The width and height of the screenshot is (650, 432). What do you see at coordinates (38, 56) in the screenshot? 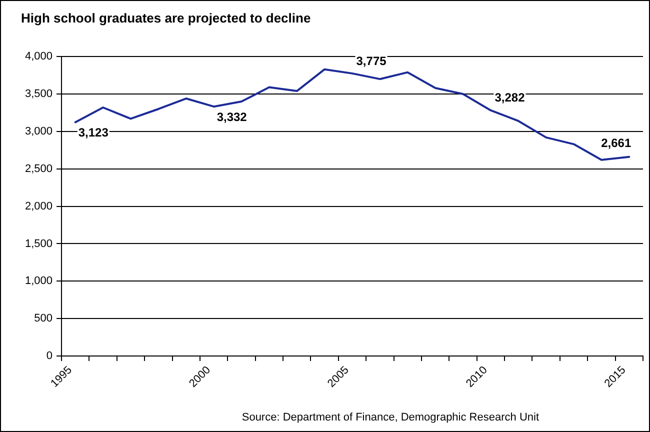
I see `y-tick-label: 4,000` at bounding box center [38, 56].